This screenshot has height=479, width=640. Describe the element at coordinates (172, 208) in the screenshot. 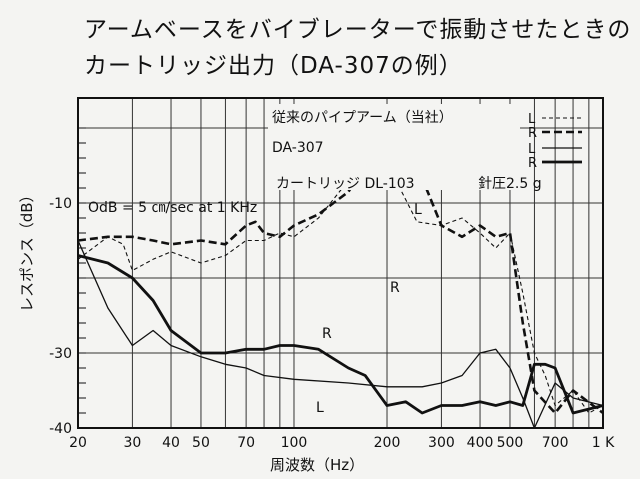

I see `annotation-0db: OdB = 5 ㎝/sec at 1 KHz` at that location.